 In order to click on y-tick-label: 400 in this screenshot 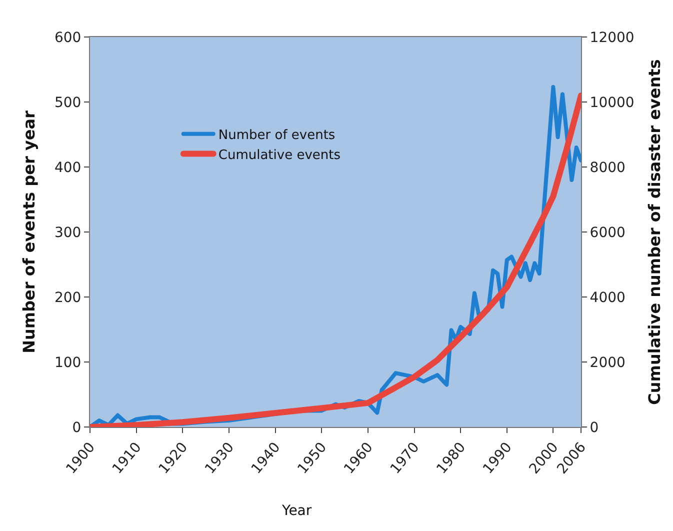, I will do `click(68, 168)`.